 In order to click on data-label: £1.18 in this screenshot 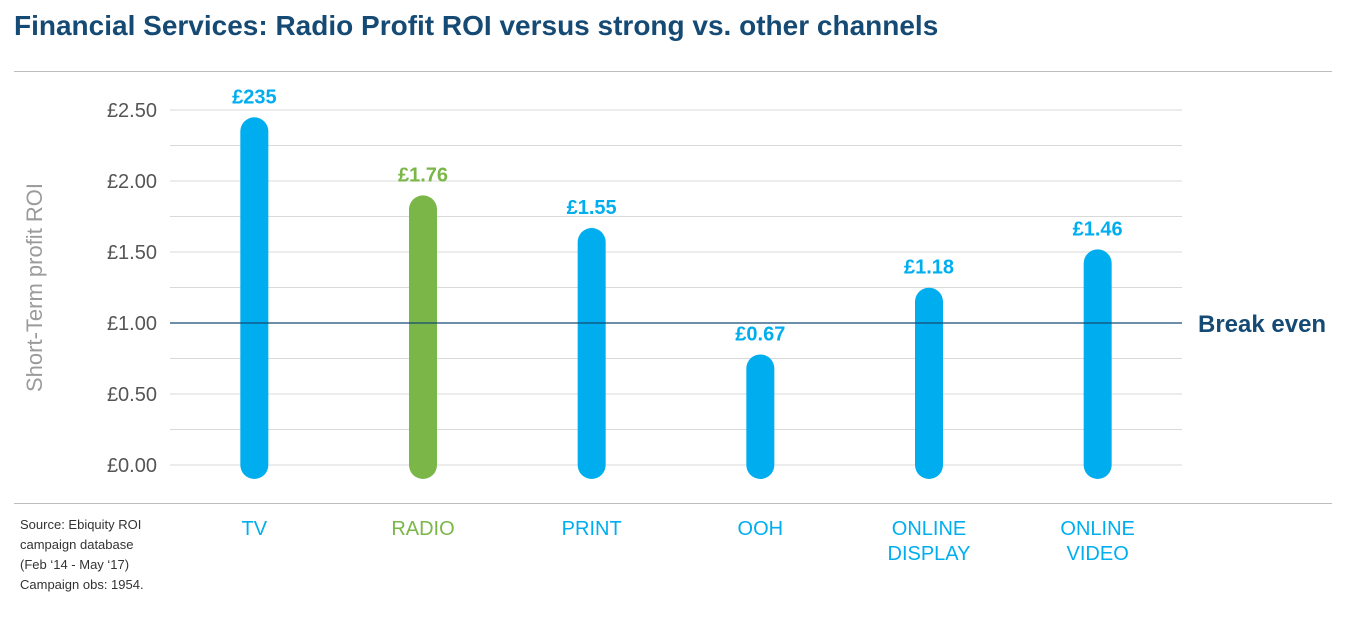, I will do `click(929, 268)`.